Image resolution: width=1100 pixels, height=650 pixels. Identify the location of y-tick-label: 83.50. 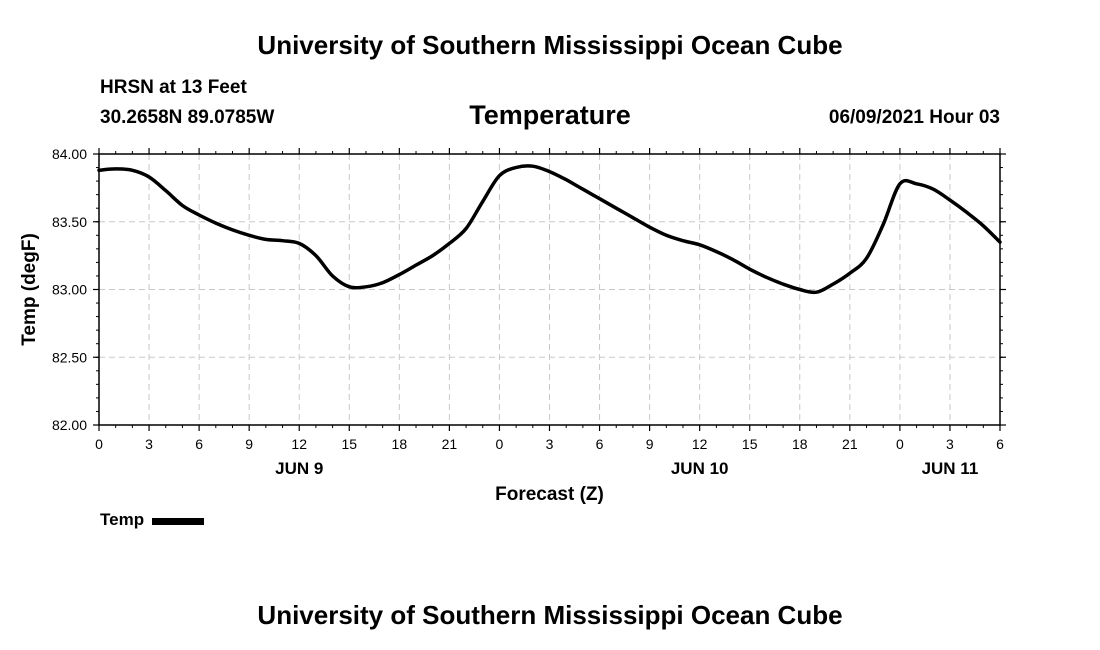
(69, 222).